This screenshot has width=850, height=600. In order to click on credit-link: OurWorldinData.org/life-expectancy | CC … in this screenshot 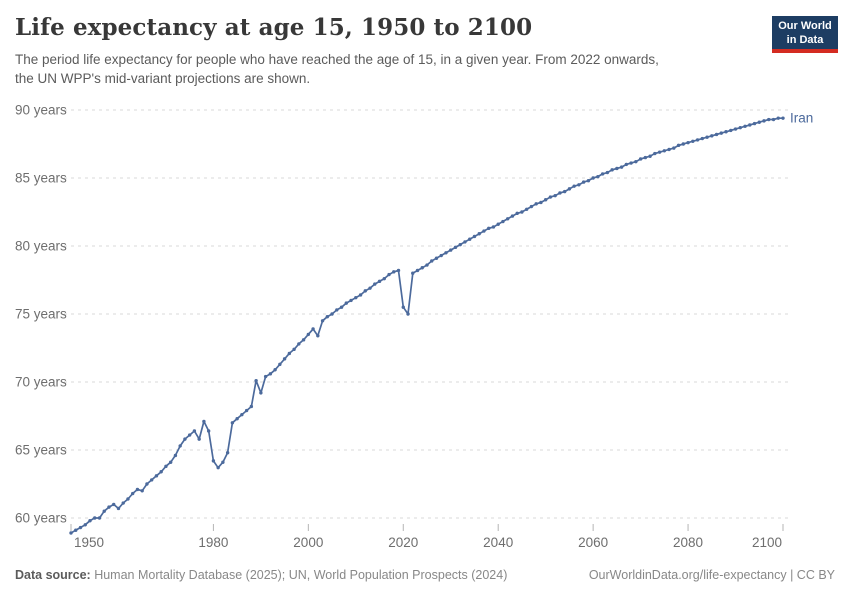, I will do `click(711, 575)`.